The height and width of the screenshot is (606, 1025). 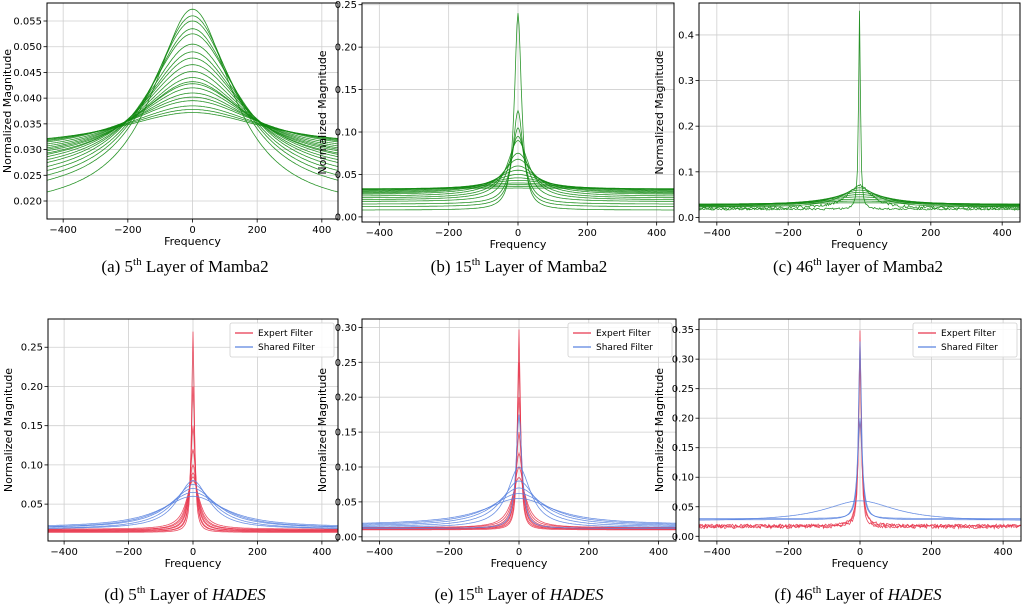 I want to click on y-tick-label: 0.020, so click(x=27, y=202).